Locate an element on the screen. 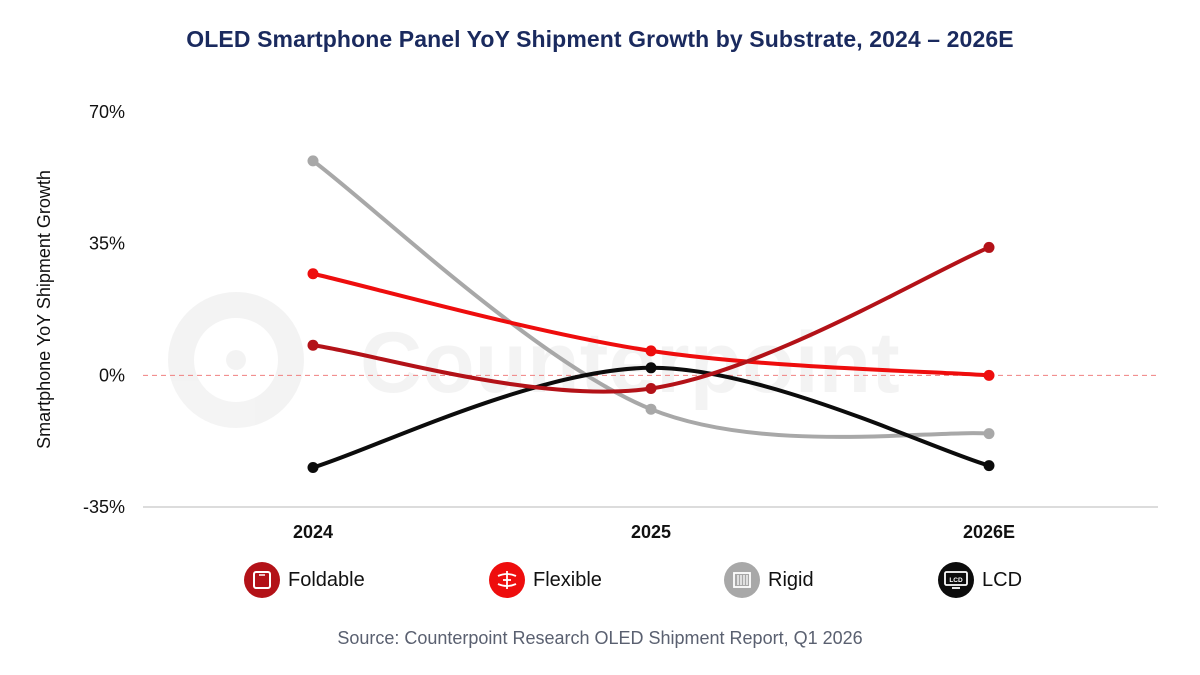 This screenshot has height=675, width=1200. legend-item-rigid: Rigid is located at coordinates (769, 580).